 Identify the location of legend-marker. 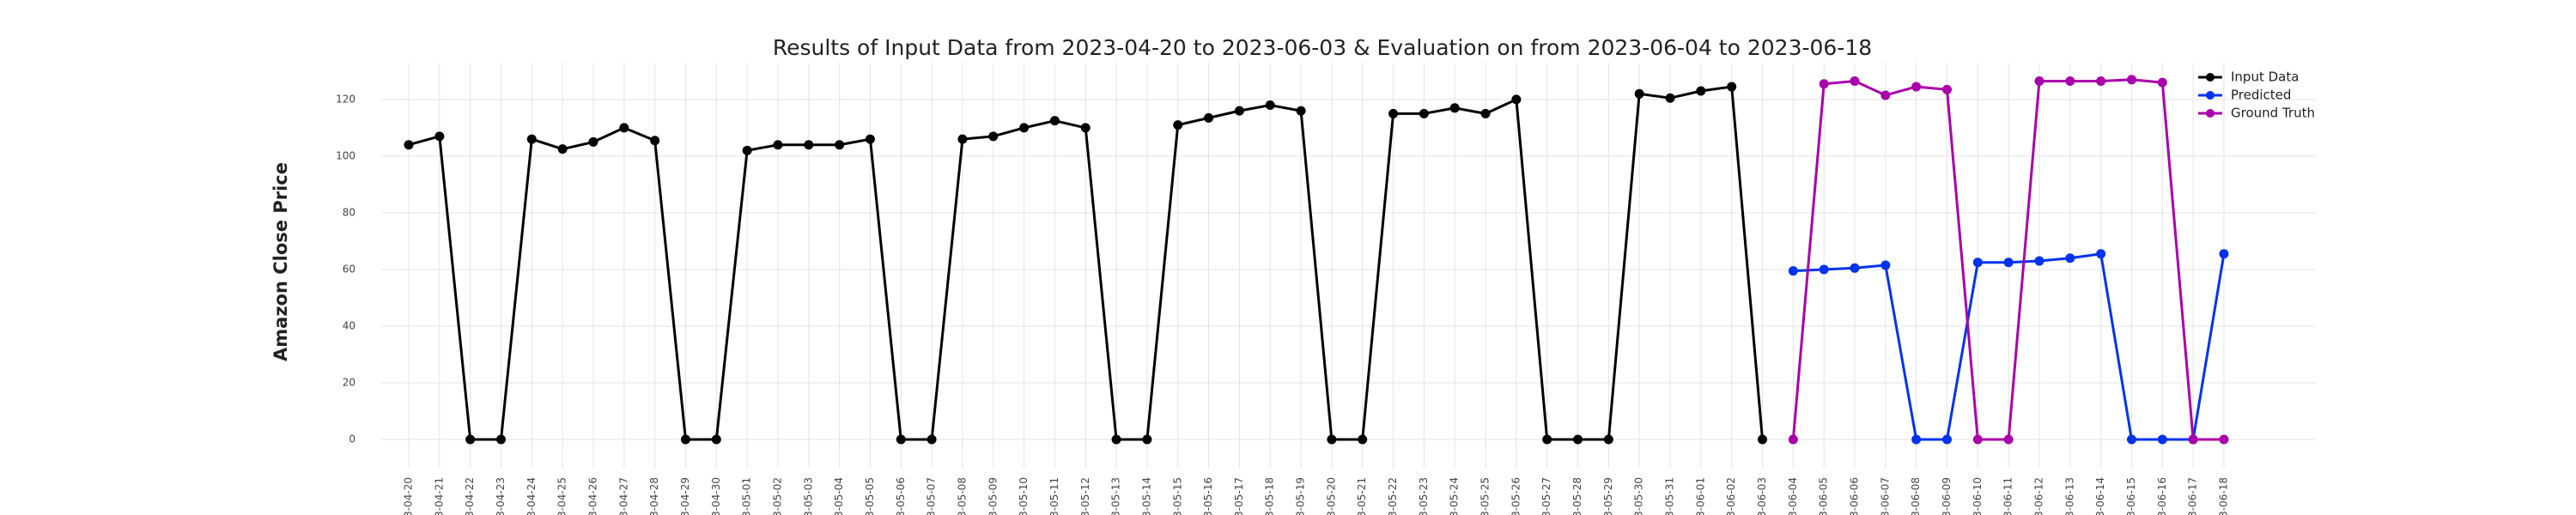
(2210, 95).